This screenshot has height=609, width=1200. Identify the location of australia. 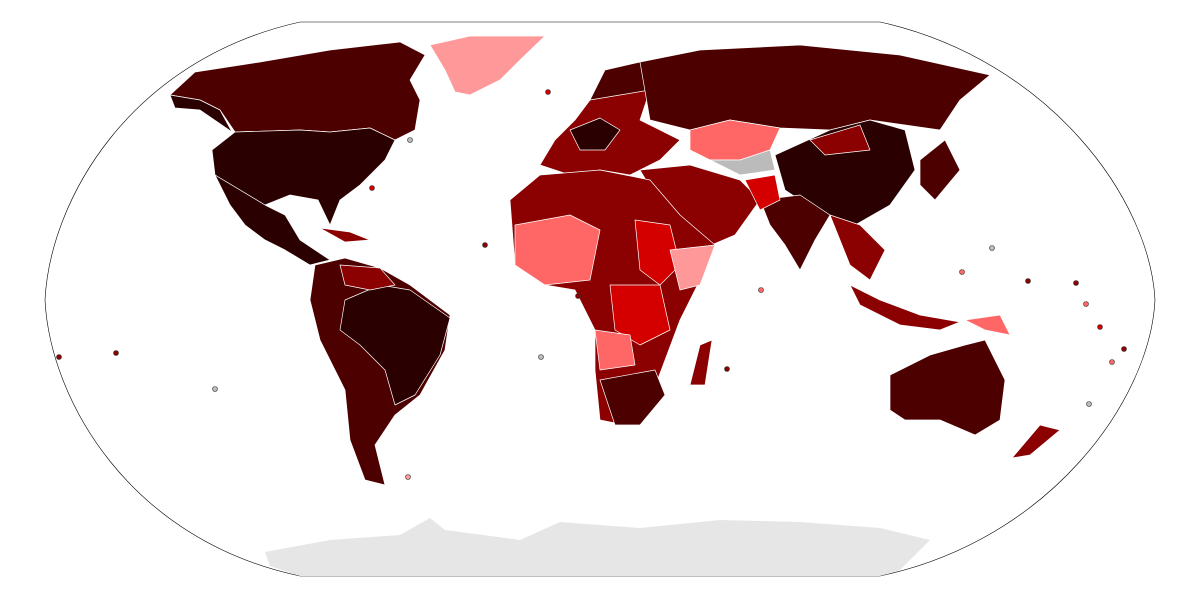
(947, 387).